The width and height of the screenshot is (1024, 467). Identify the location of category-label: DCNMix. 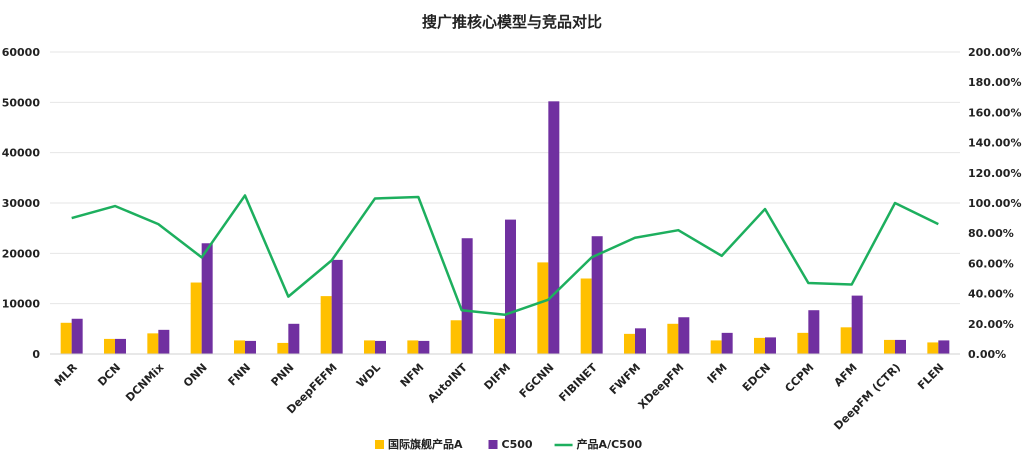
(144, 382).